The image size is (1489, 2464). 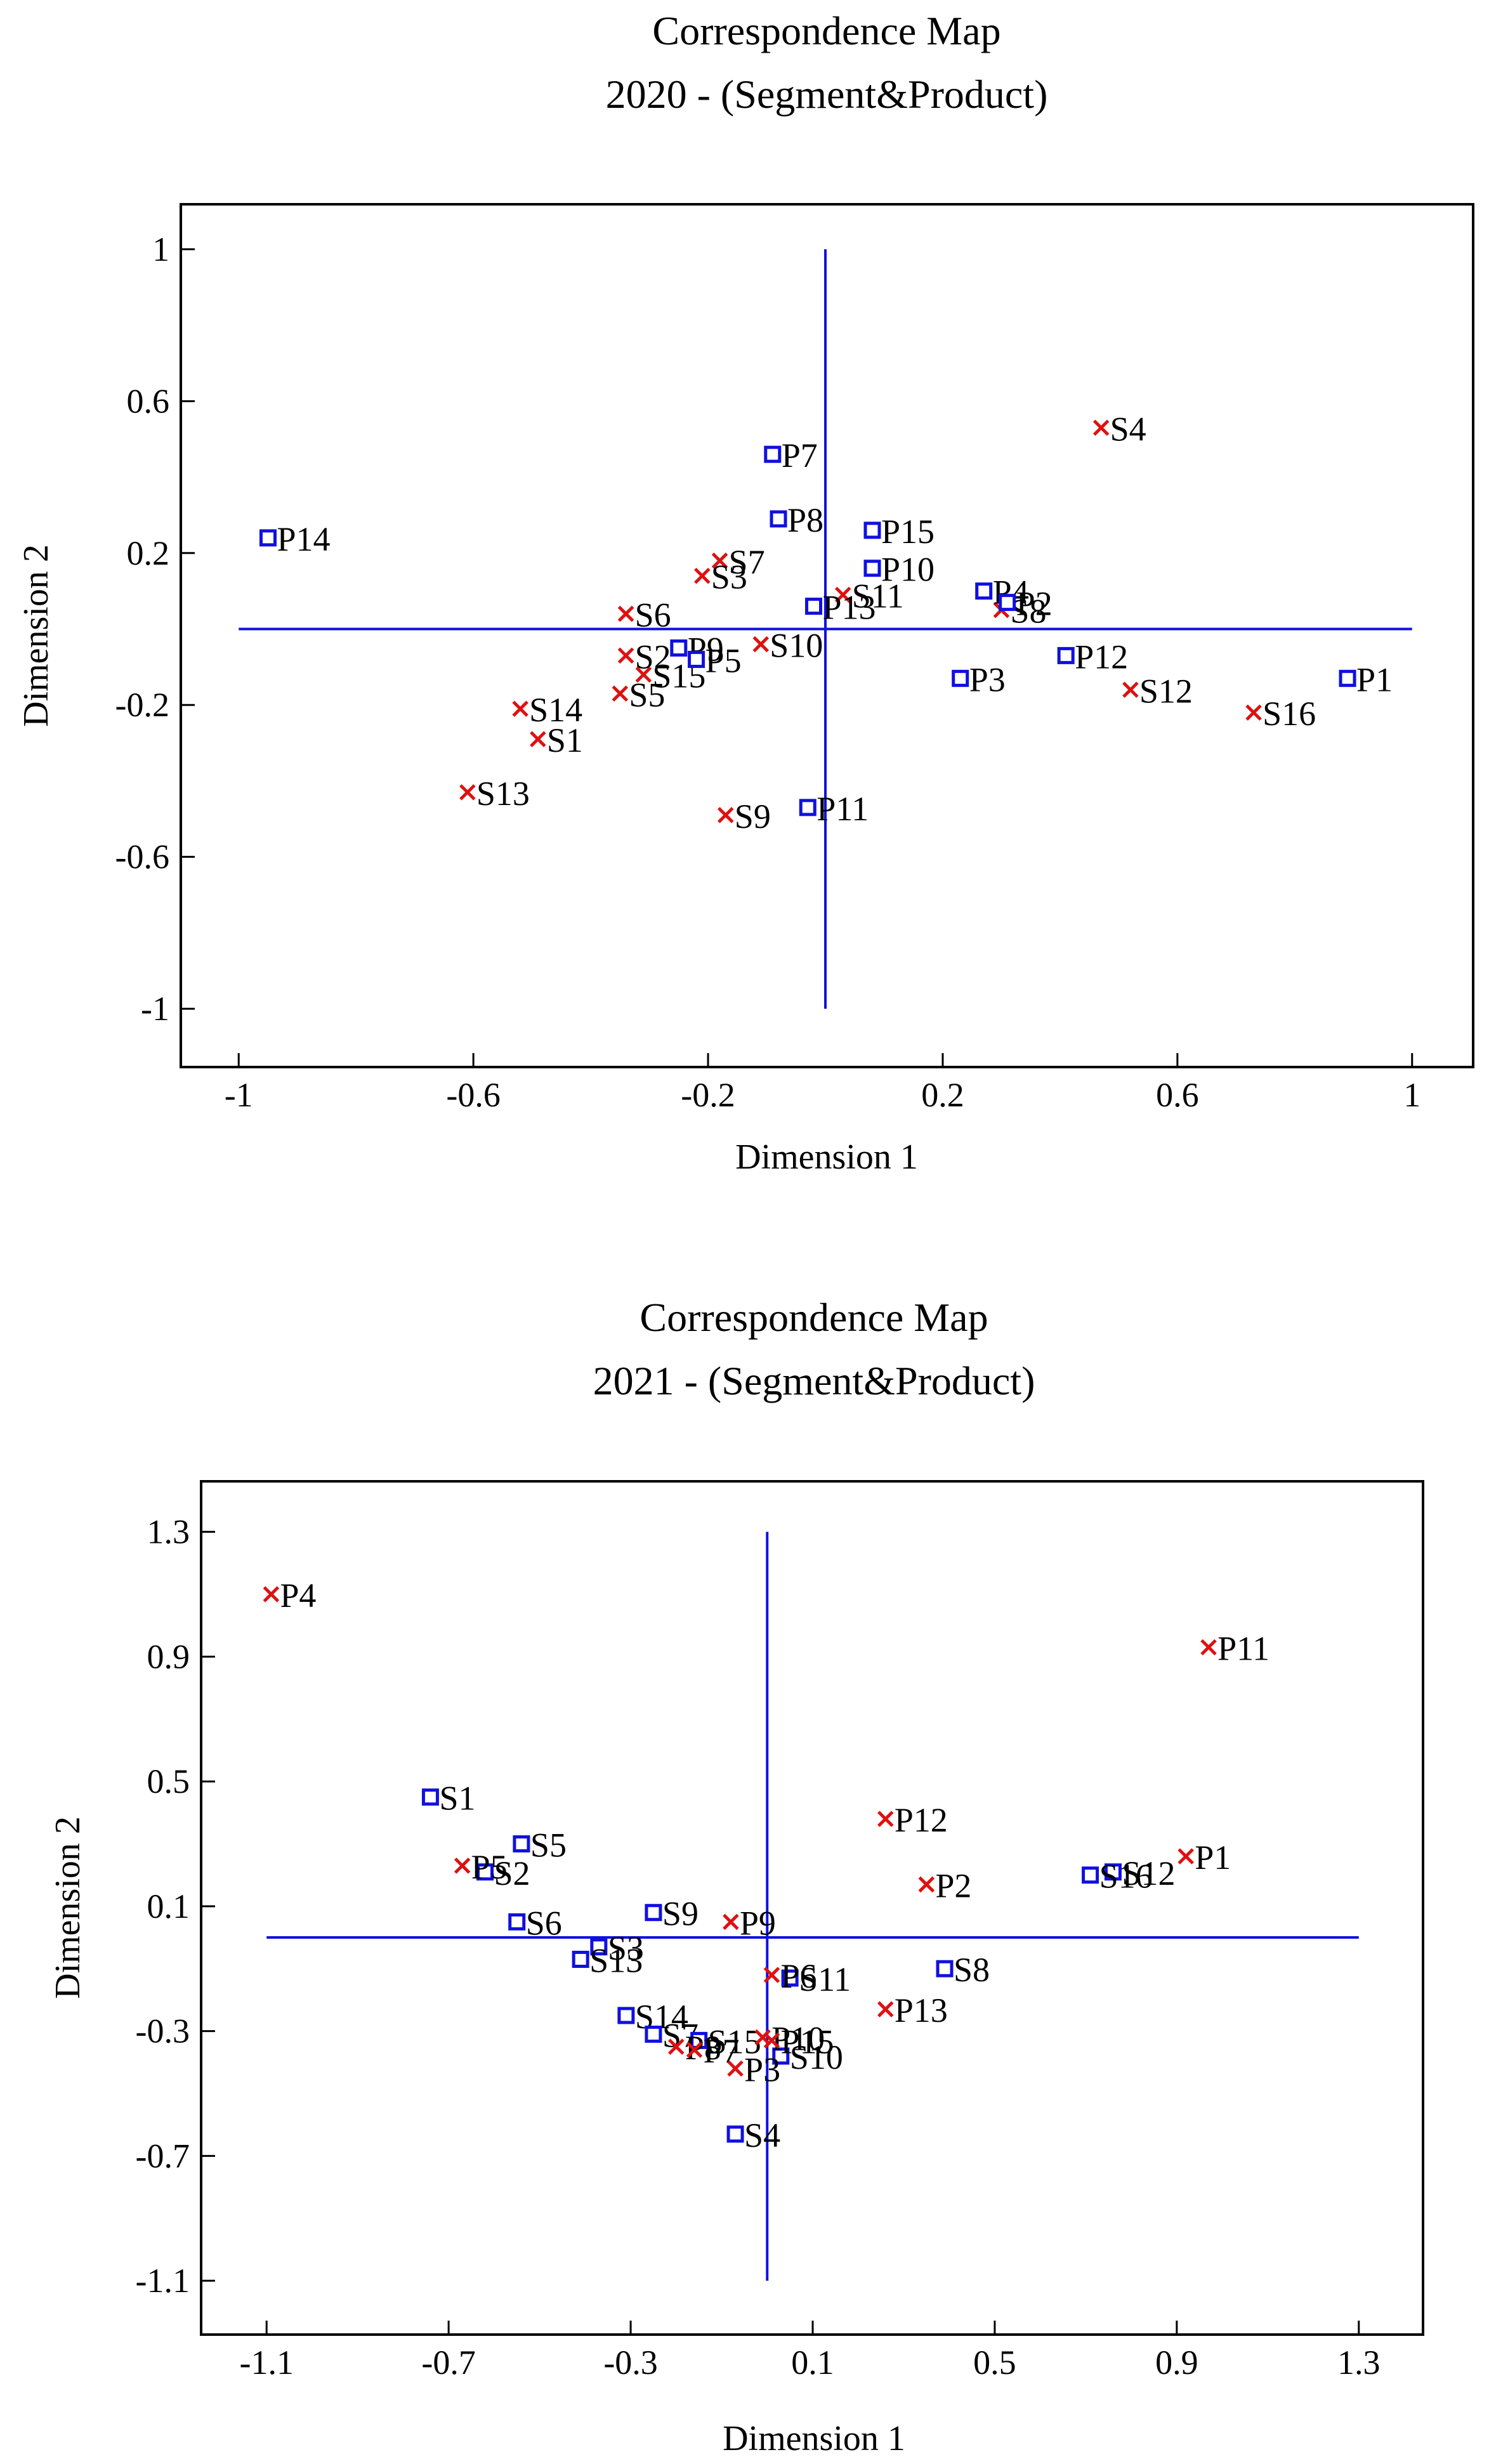 I want to click on y-tick-label: 0.9, so click(x=168, y=1656).